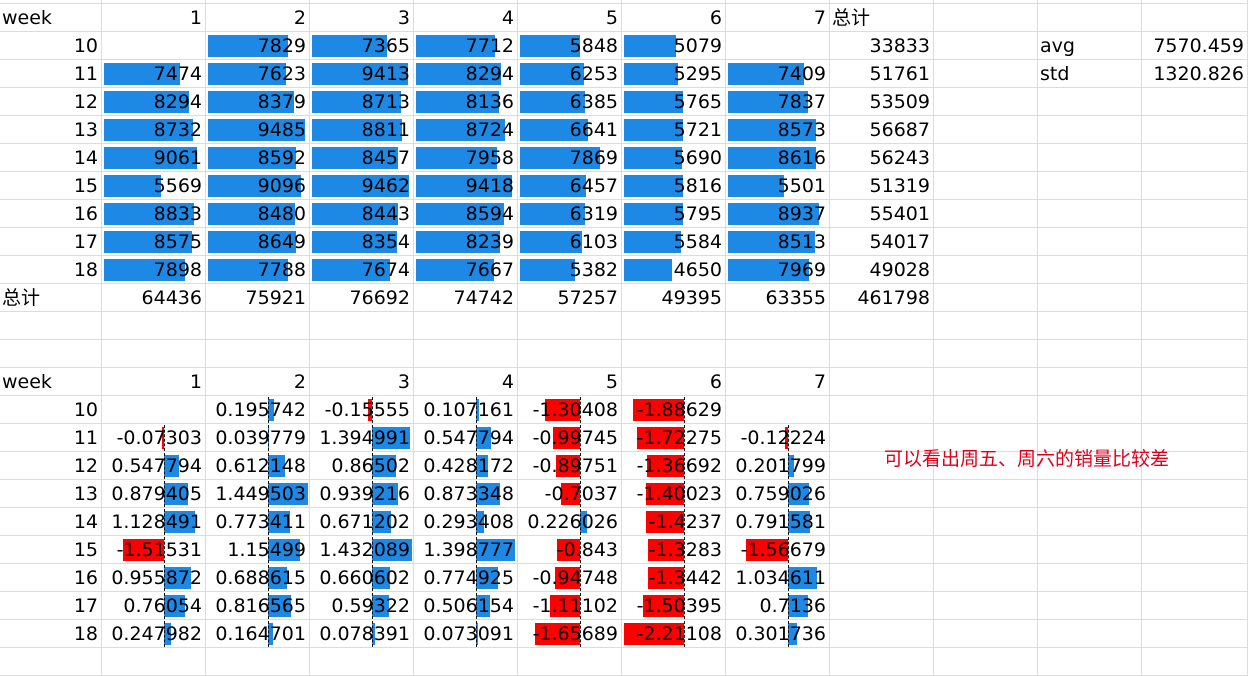 Image resolution: width=1248 pixels, height=676 pixels. What do you see at coordinates (362, 270) in the screenshot?
I see `top-data-cell: 7674` at bounding box center [362, 270].